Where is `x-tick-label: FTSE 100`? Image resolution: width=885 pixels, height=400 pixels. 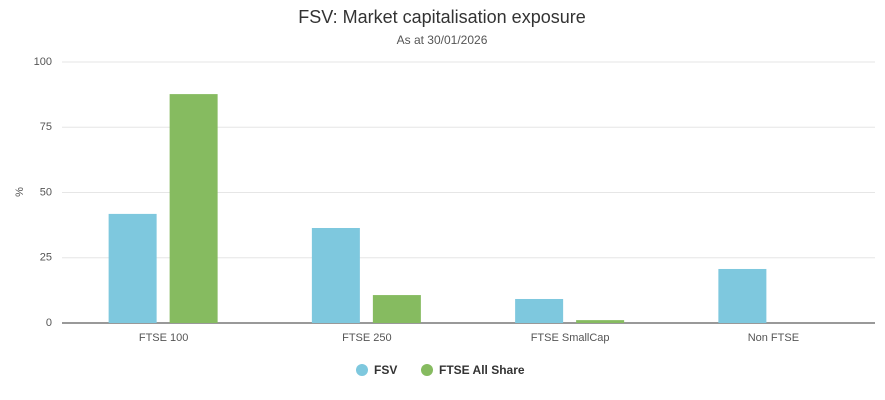 x-tick-label: FTSE 100 is located at coordinates (164, 338).